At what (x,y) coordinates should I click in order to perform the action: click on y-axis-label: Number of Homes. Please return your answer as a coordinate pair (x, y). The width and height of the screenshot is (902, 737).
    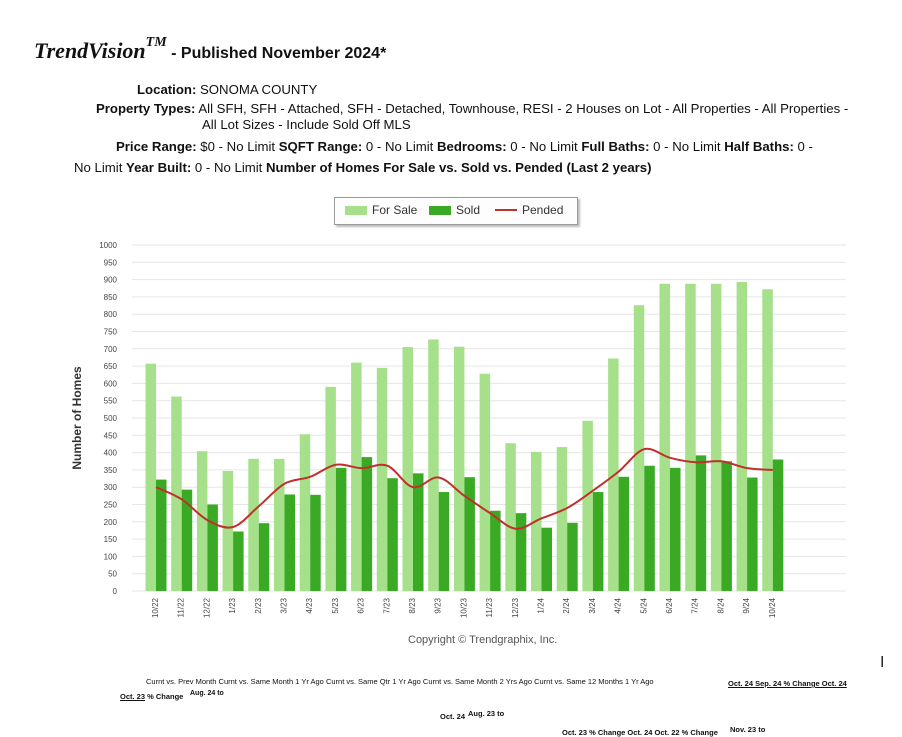
    Looking at the image, I should click on (77, 418).